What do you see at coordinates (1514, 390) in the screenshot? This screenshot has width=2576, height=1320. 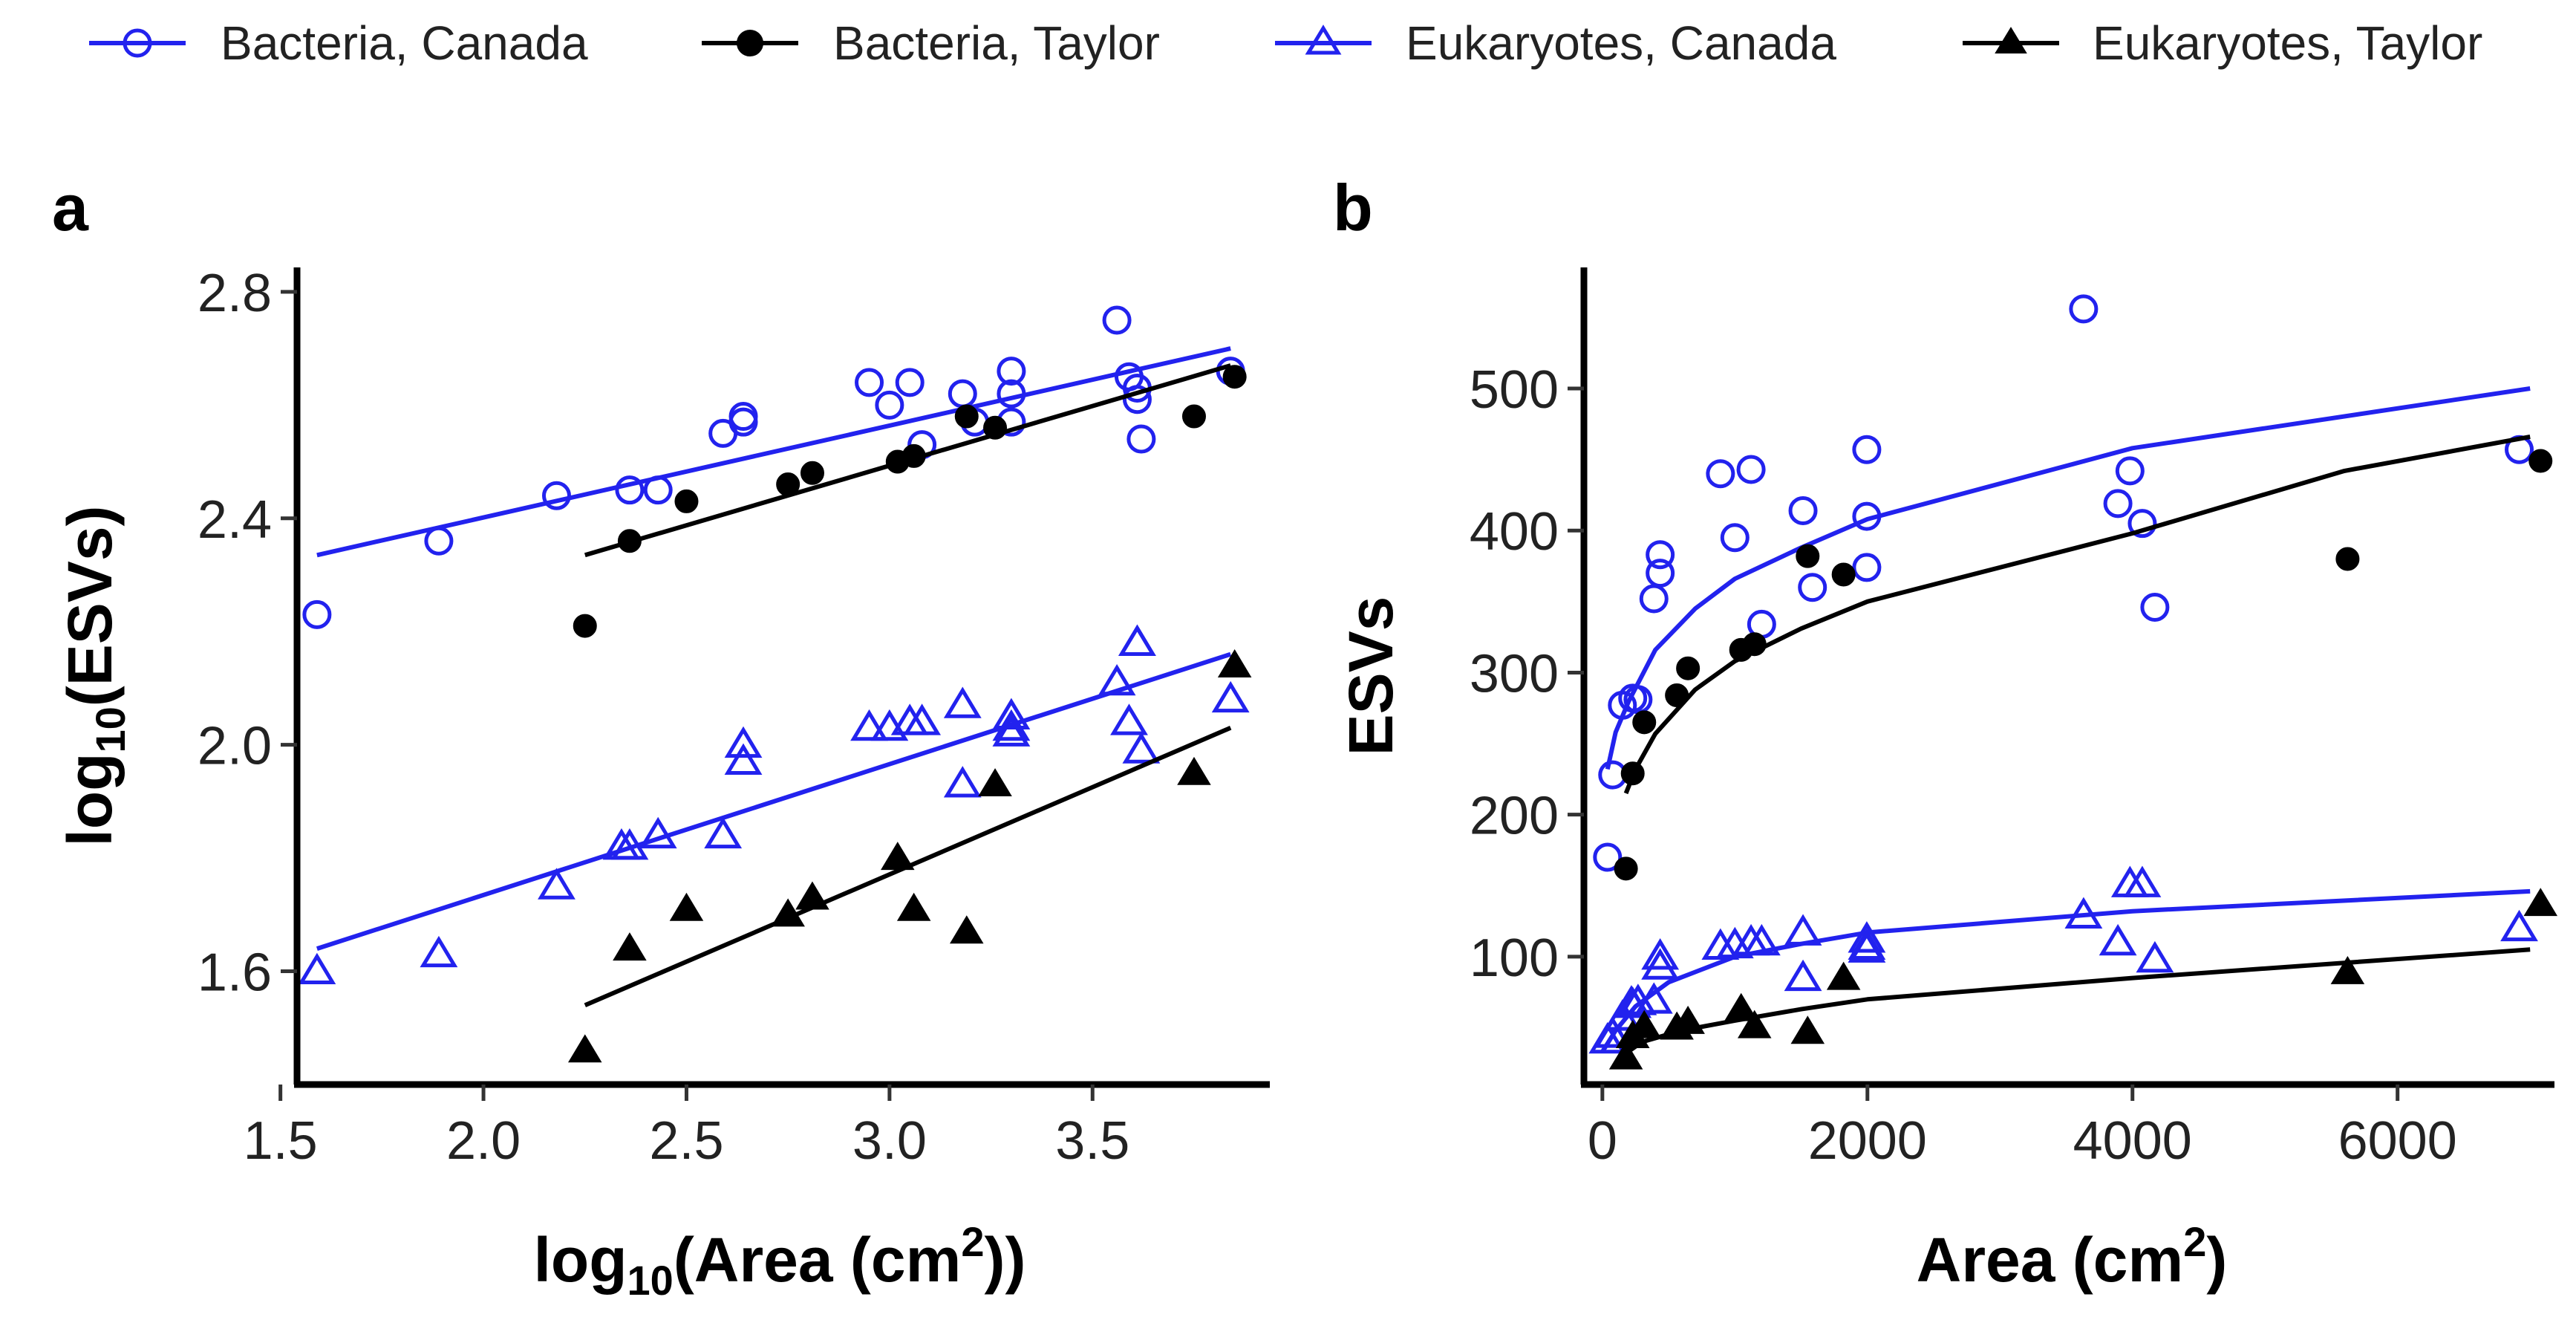 I see `y-tick-label-b-4: 500` at bounding box center [1514, 390].